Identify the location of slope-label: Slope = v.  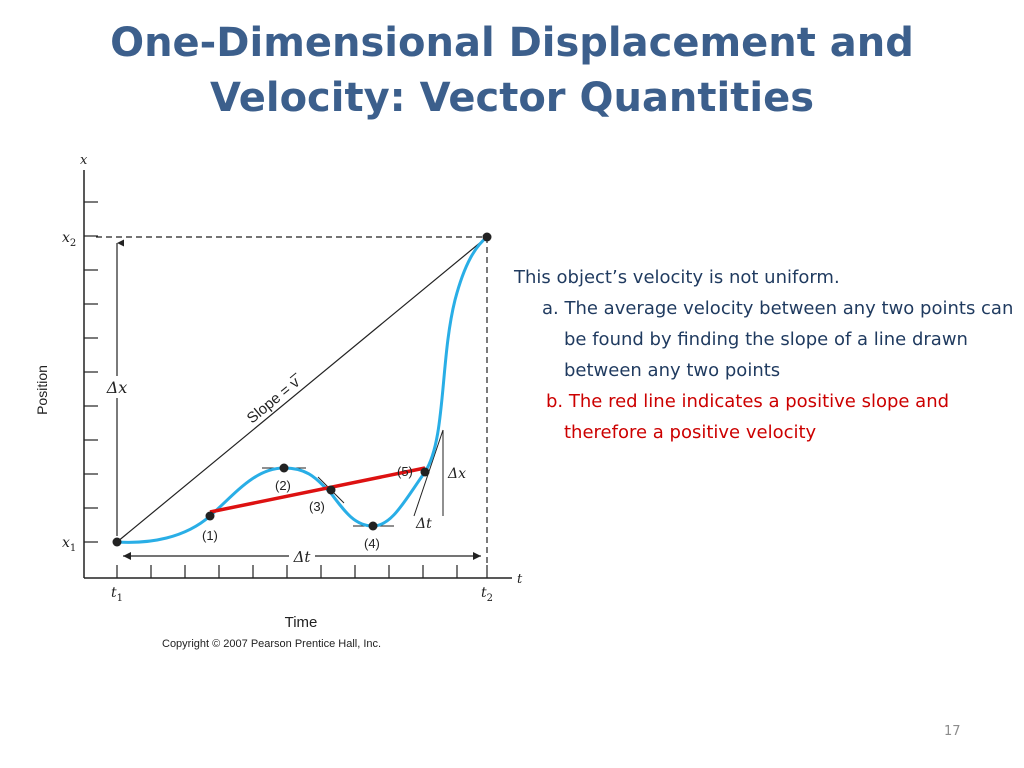
(274, 400).